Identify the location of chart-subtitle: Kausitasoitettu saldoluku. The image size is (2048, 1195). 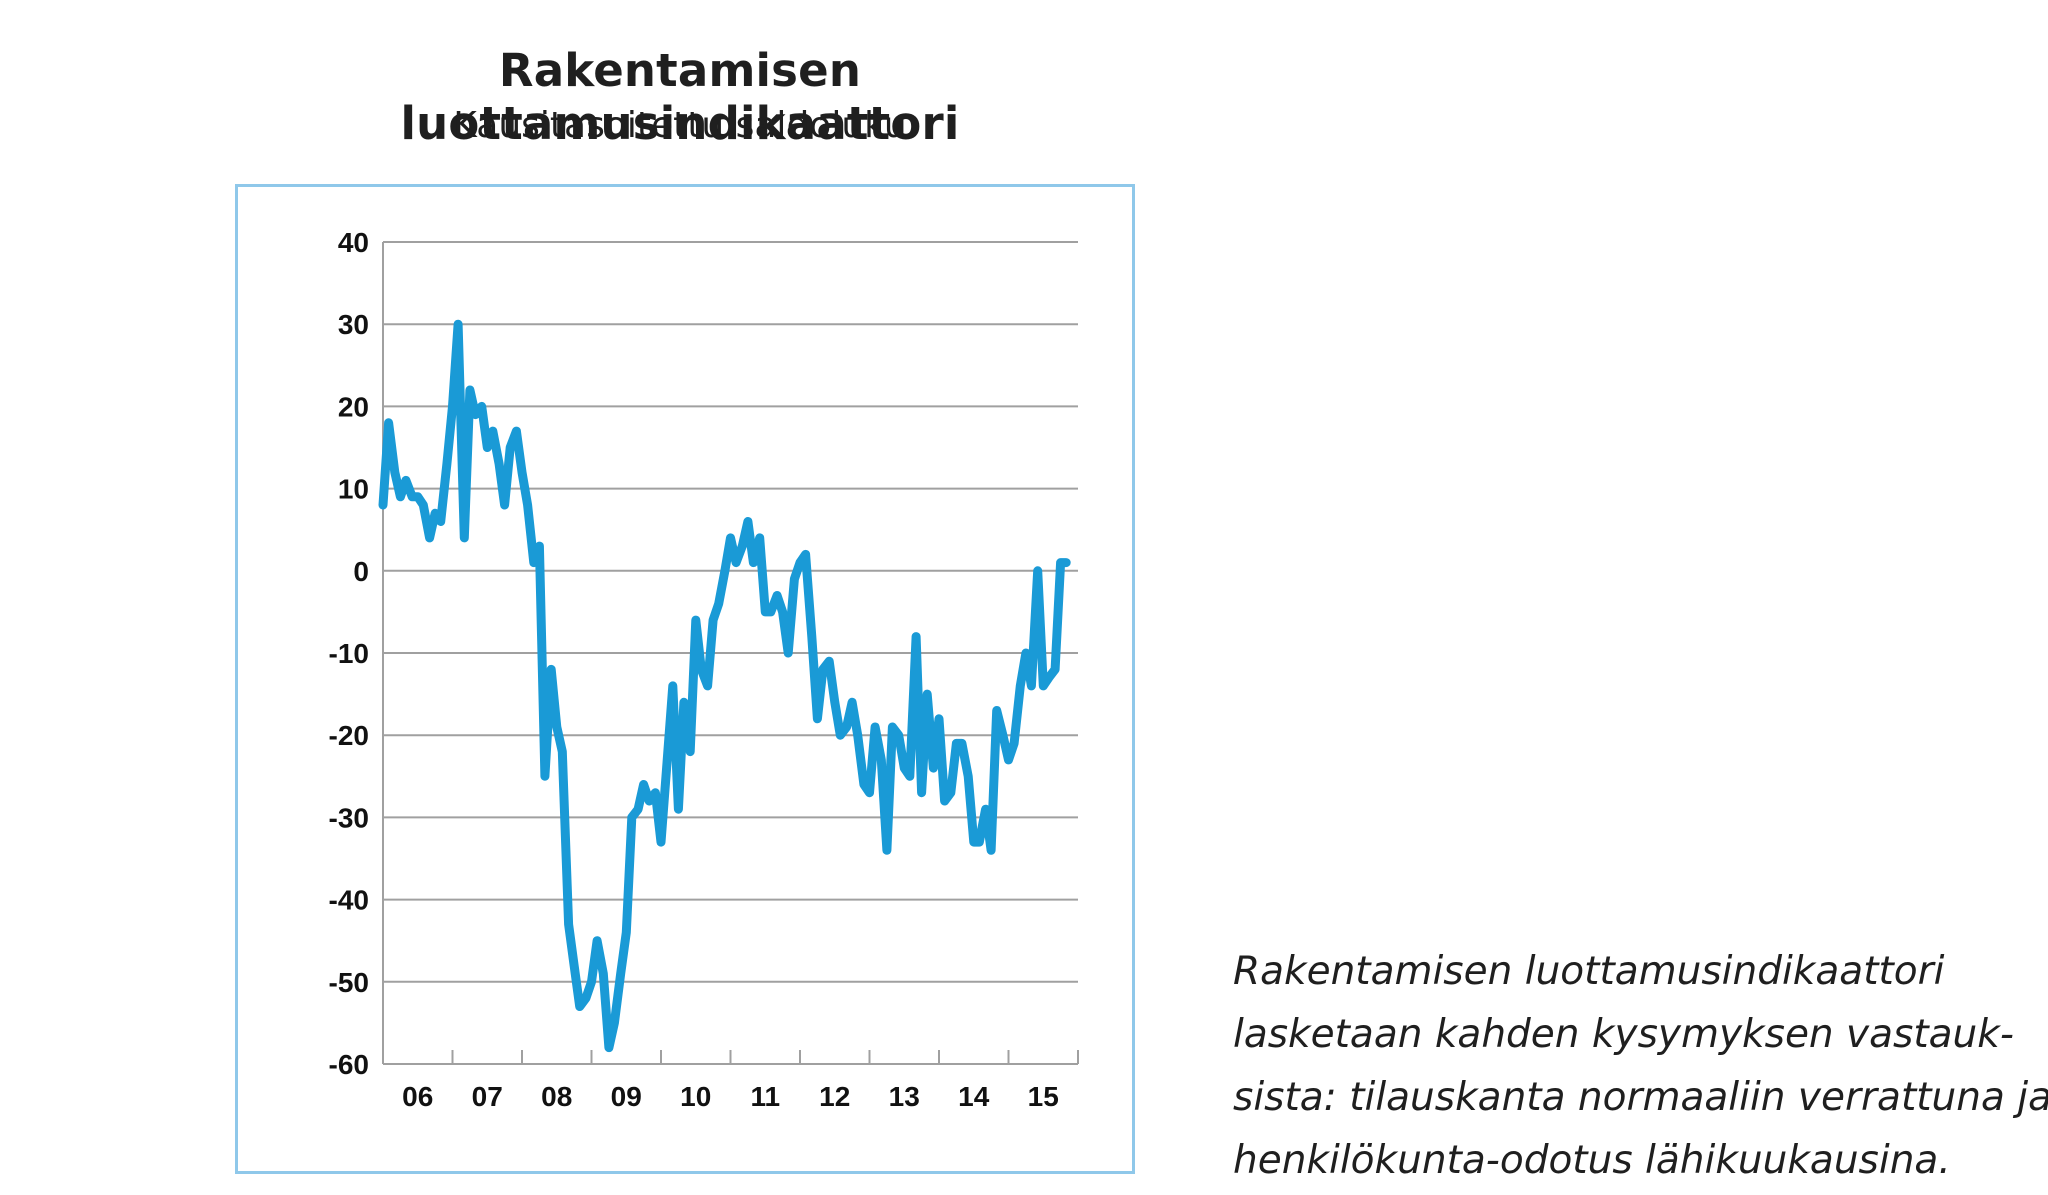
(680, 125).